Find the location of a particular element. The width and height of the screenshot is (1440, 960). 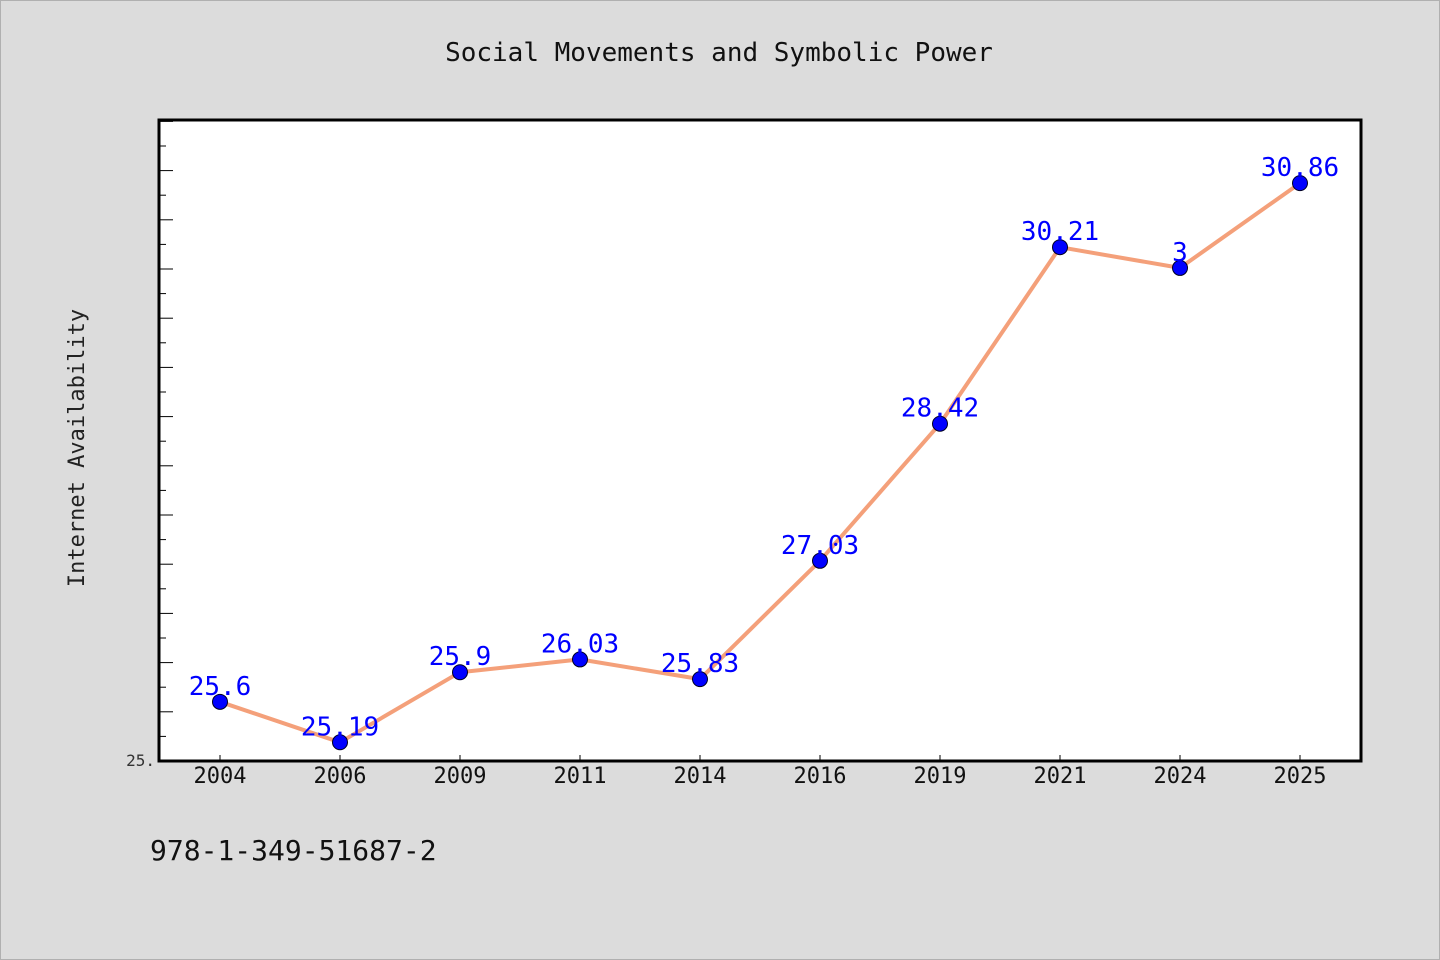

x-tick-label: 2019 is located at coordinates (940, 776).